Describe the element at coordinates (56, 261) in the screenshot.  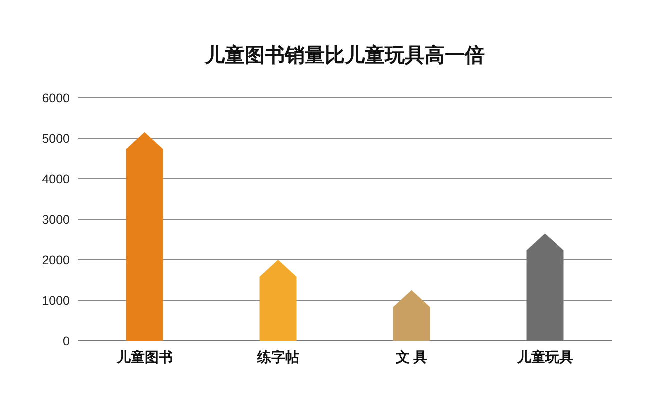
I see `y-tick-label: 2000` at that location.